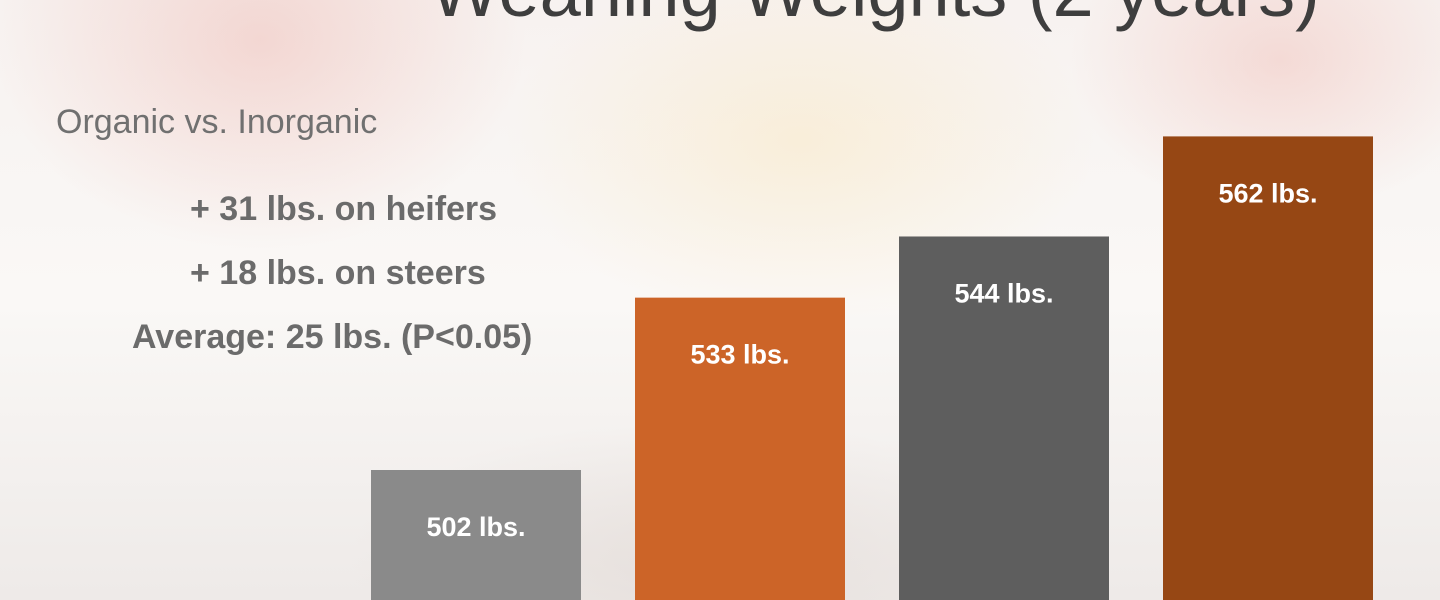  What do you see at coordinates (910, 16) in the screenshot?
I see `chart-title: Weaning Weights (2 years)` at bounding box center [910, 16].